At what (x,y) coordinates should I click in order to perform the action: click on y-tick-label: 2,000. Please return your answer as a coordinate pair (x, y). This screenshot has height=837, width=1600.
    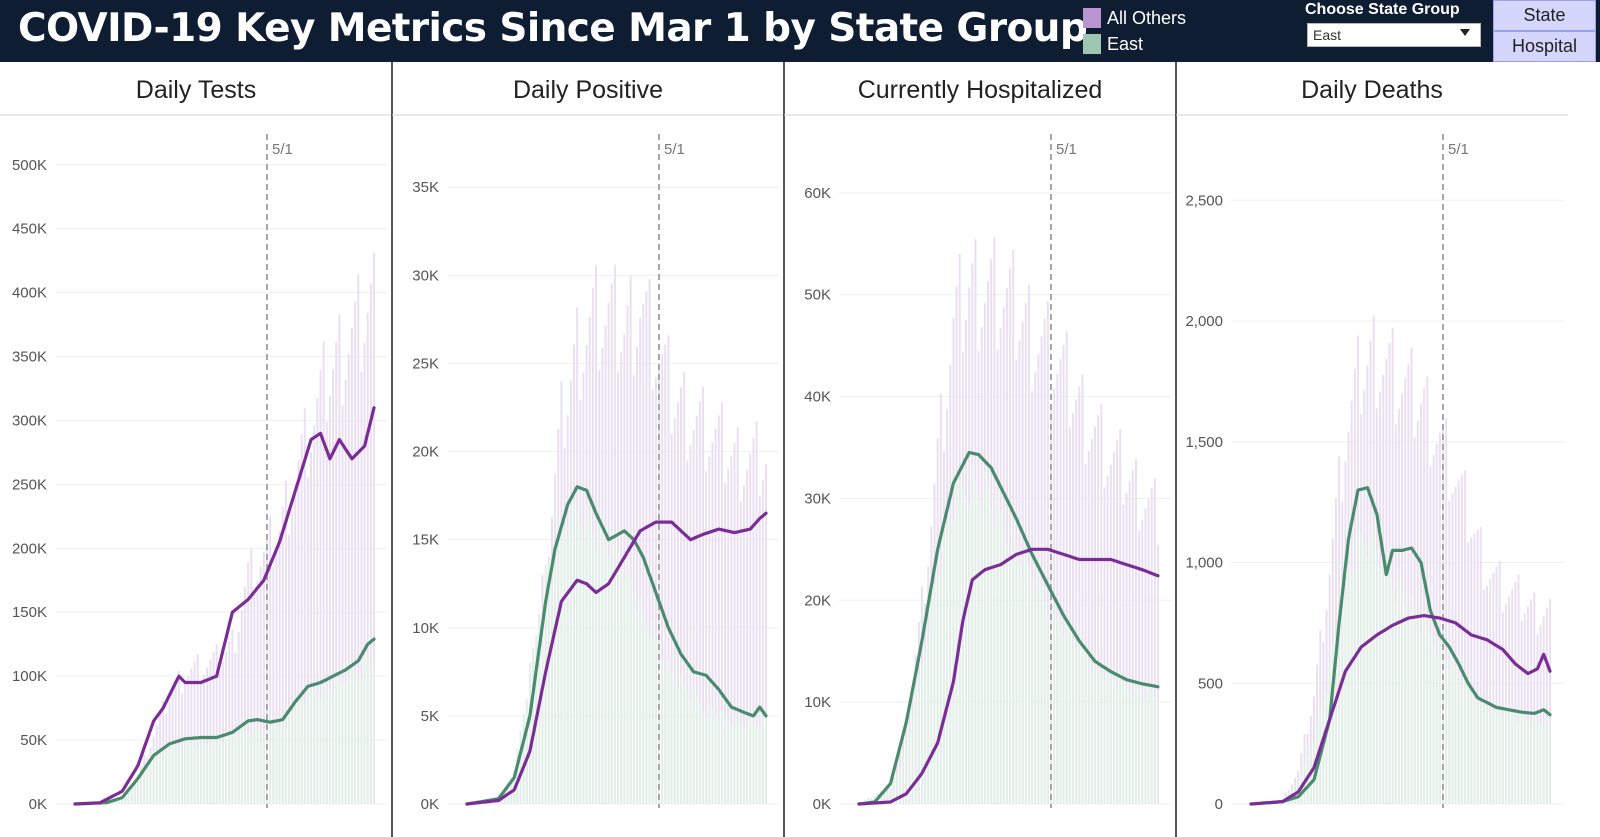
    Looking at the image, I should click on (1204, 321).